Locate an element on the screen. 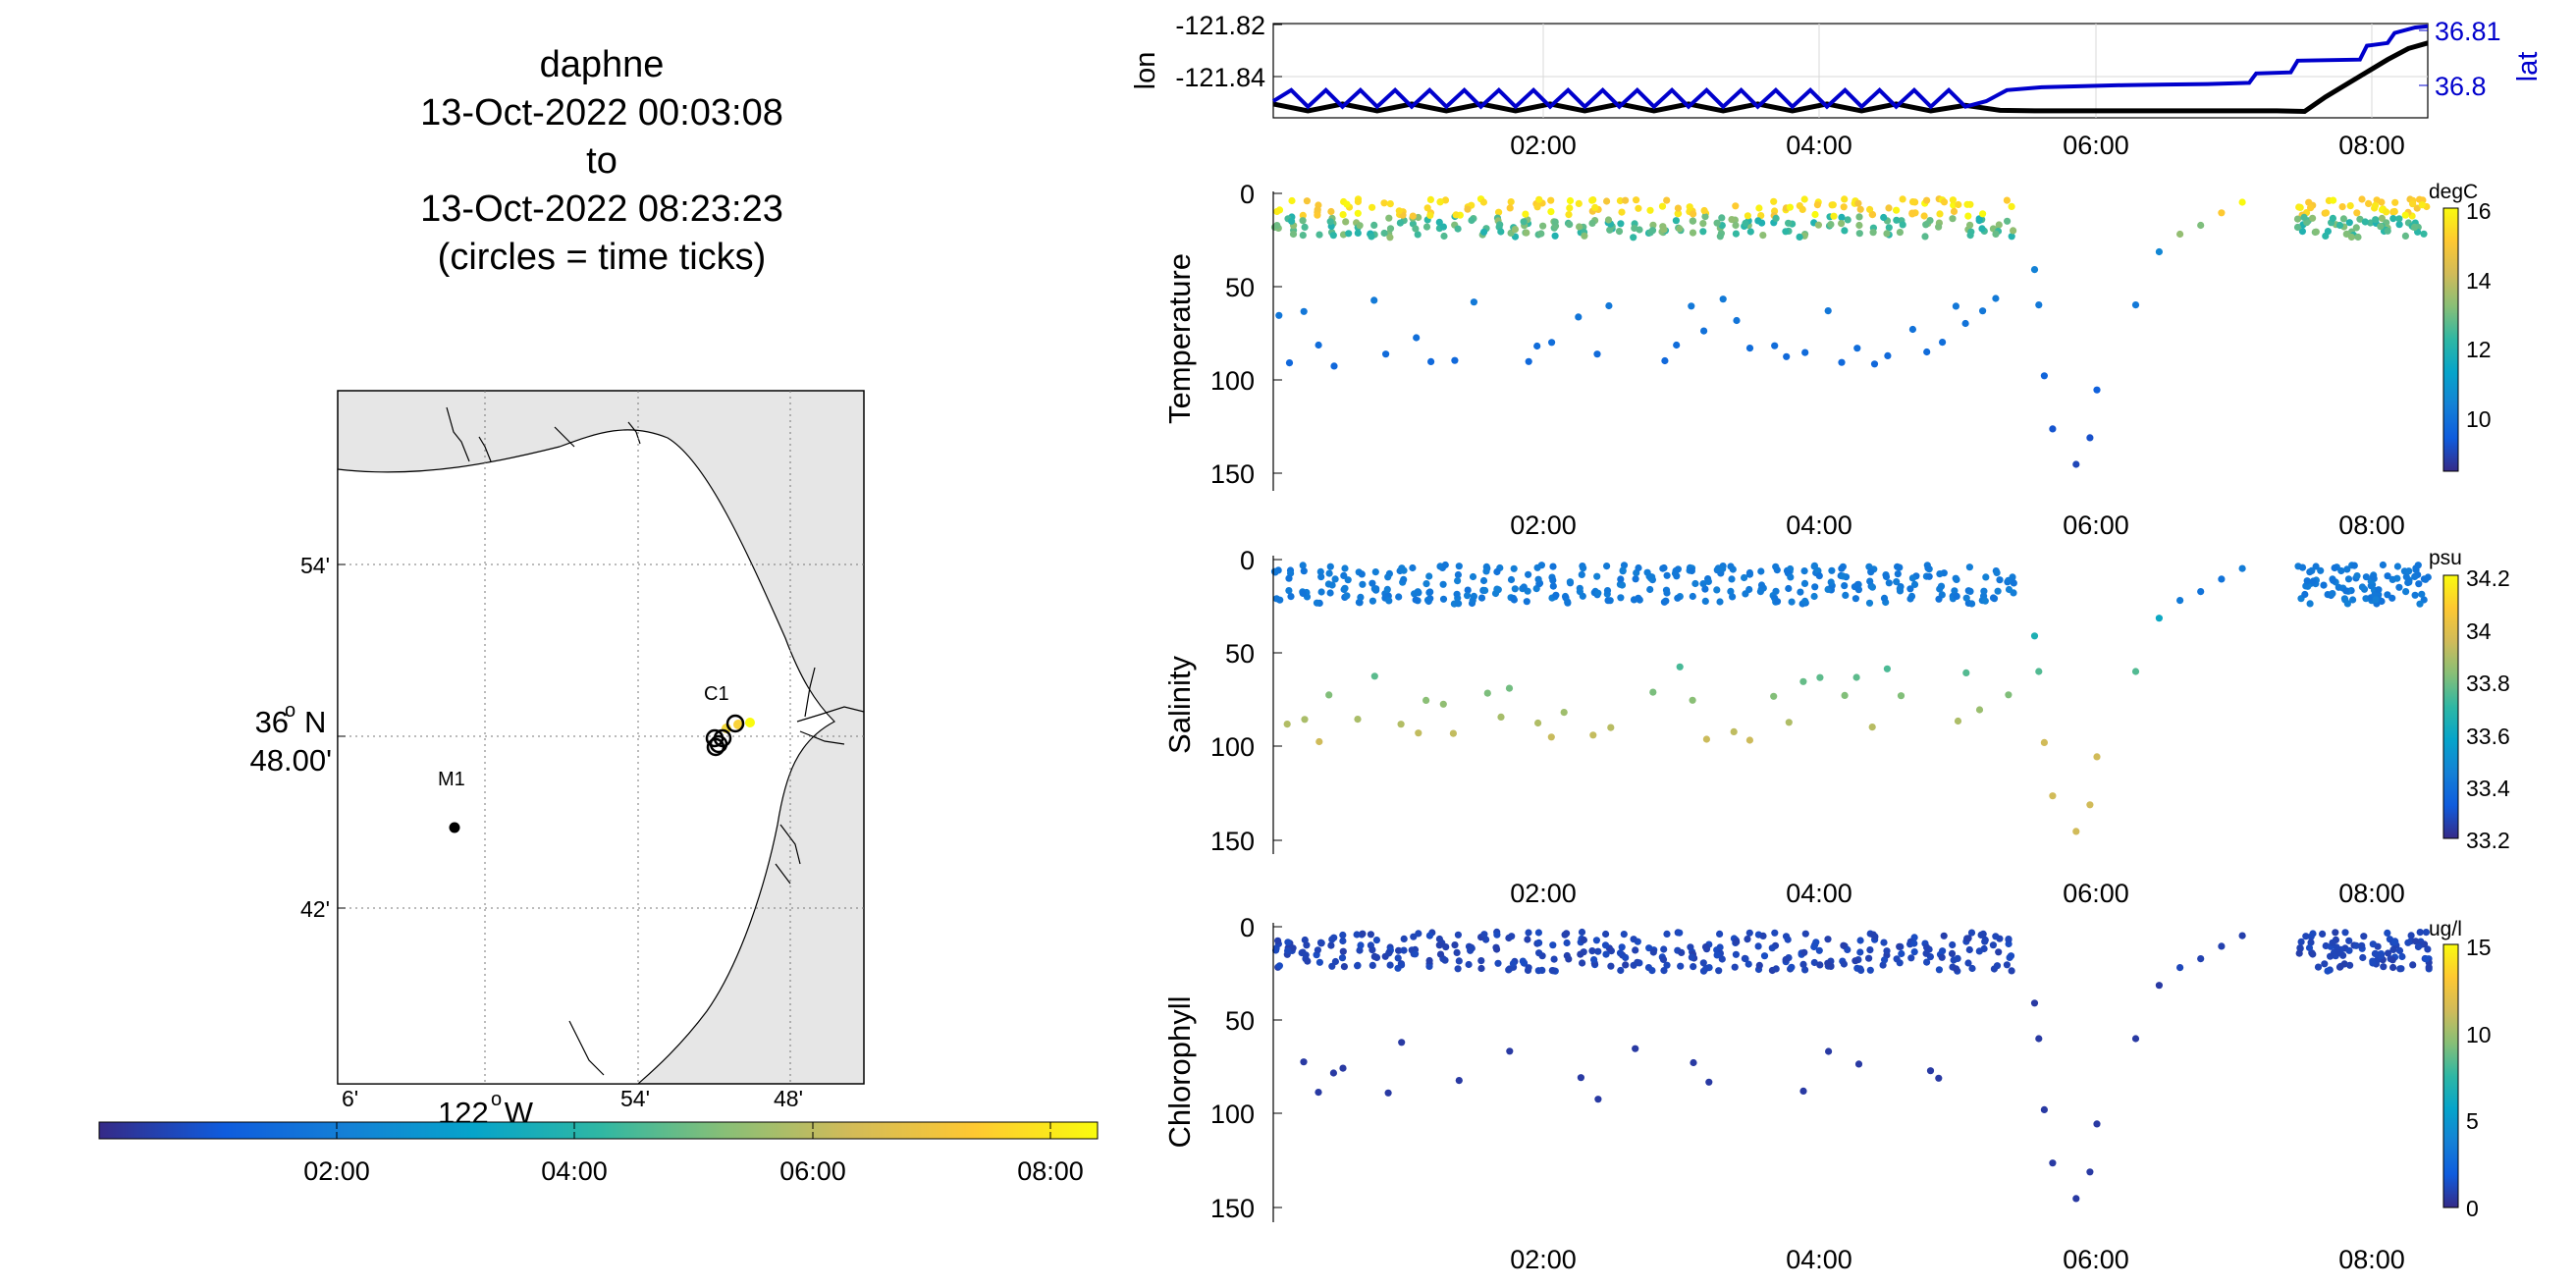  salinity-xticks: 02:00 04:00 06:00 08:00 is located at coordinates (1957, 893).